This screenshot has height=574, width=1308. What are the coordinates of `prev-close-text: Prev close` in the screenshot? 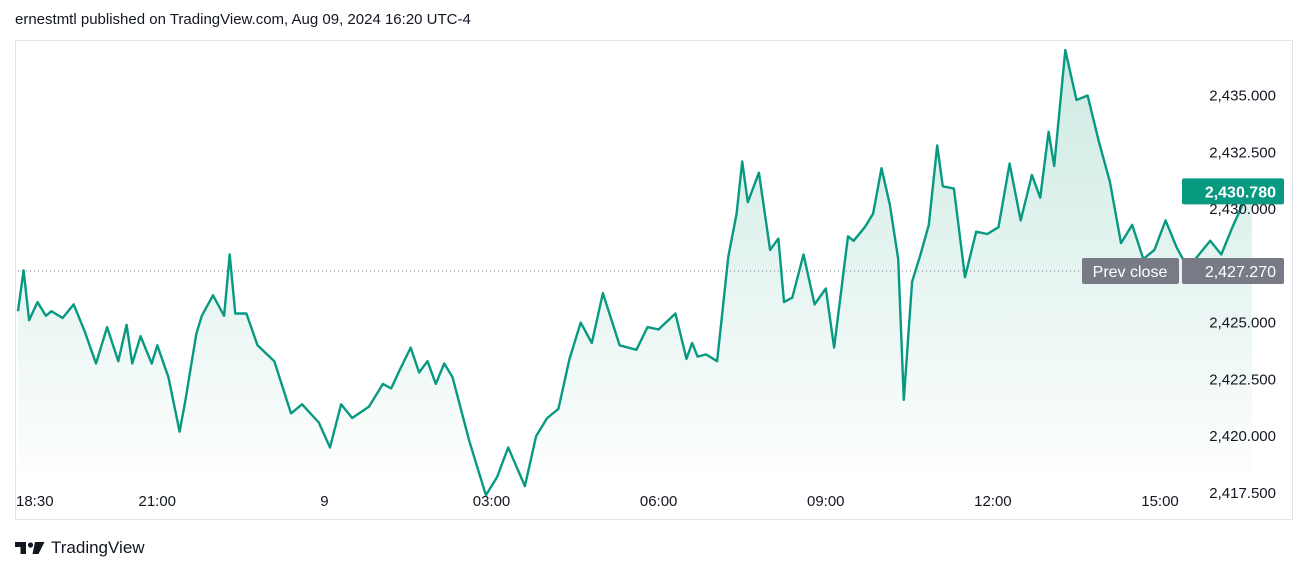 It's located at (1130, 272).